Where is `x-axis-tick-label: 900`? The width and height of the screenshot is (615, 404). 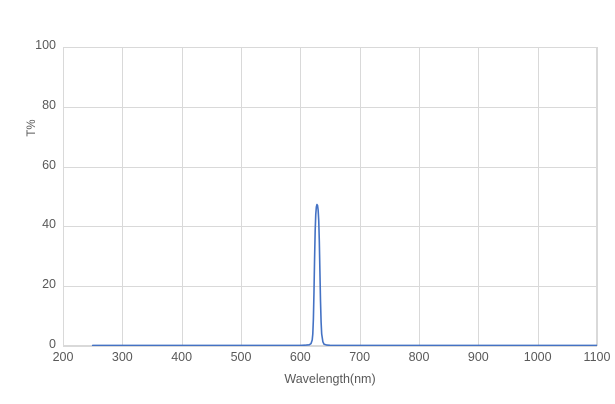 x-axis-tick-label: 900 is located at coordinates (478, 357).